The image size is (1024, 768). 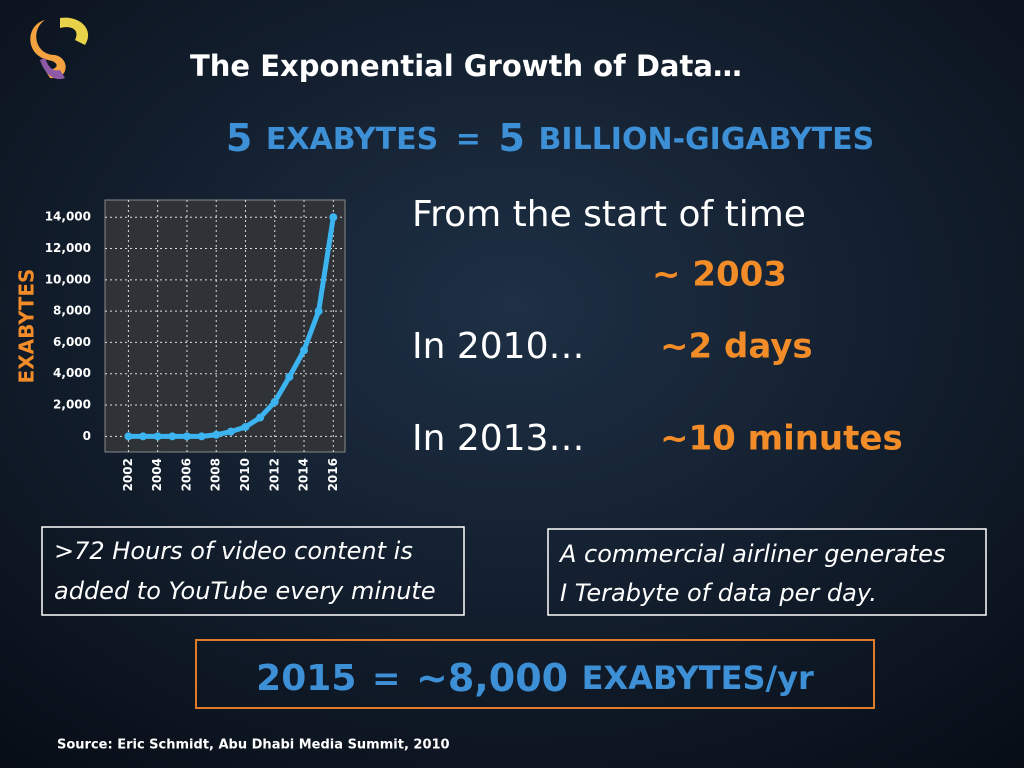 I want to click on box-line: I Terabyte of data per day., so click(x=718, y=593).